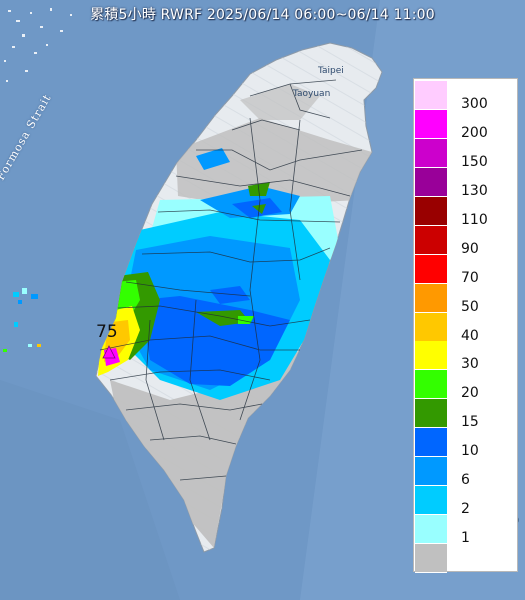  I want to click on legend-row: 300, so click(466, 96).